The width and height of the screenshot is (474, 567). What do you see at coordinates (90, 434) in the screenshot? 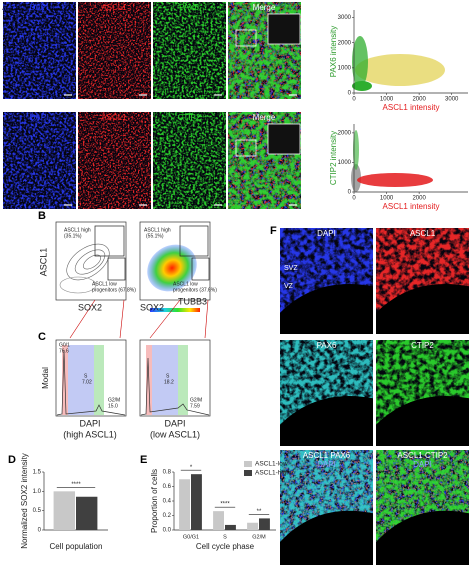
I see `condition-label: (high ASCL1)` at bounding box center [90, 434].